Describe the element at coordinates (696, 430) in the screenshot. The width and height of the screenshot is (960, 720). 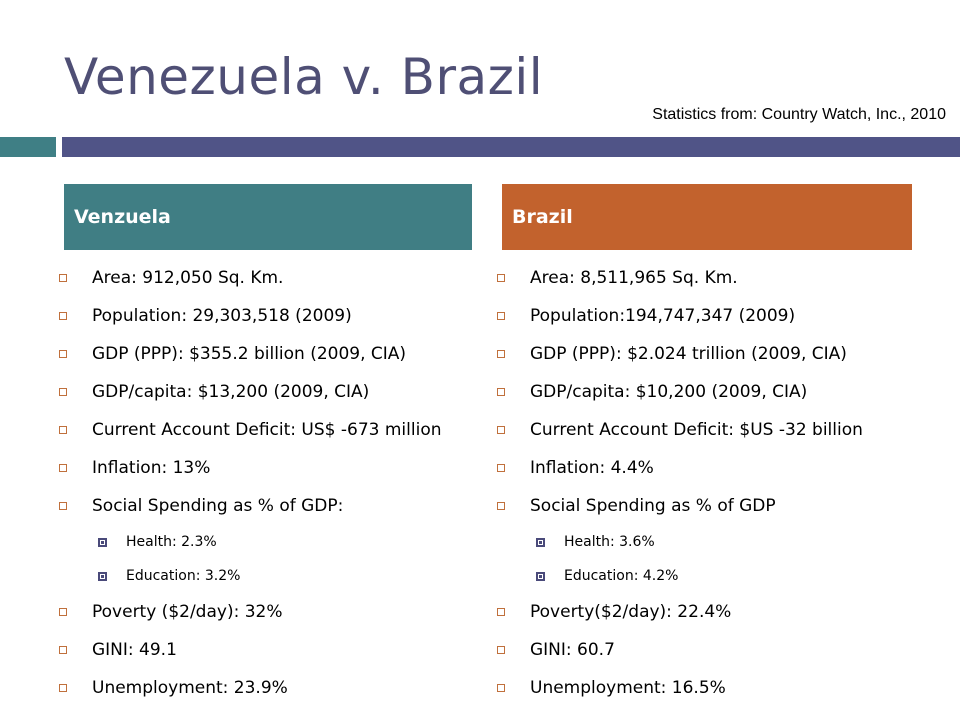
I see `list-item-text: Current Account Deficit: $US -32 billion` at that location.